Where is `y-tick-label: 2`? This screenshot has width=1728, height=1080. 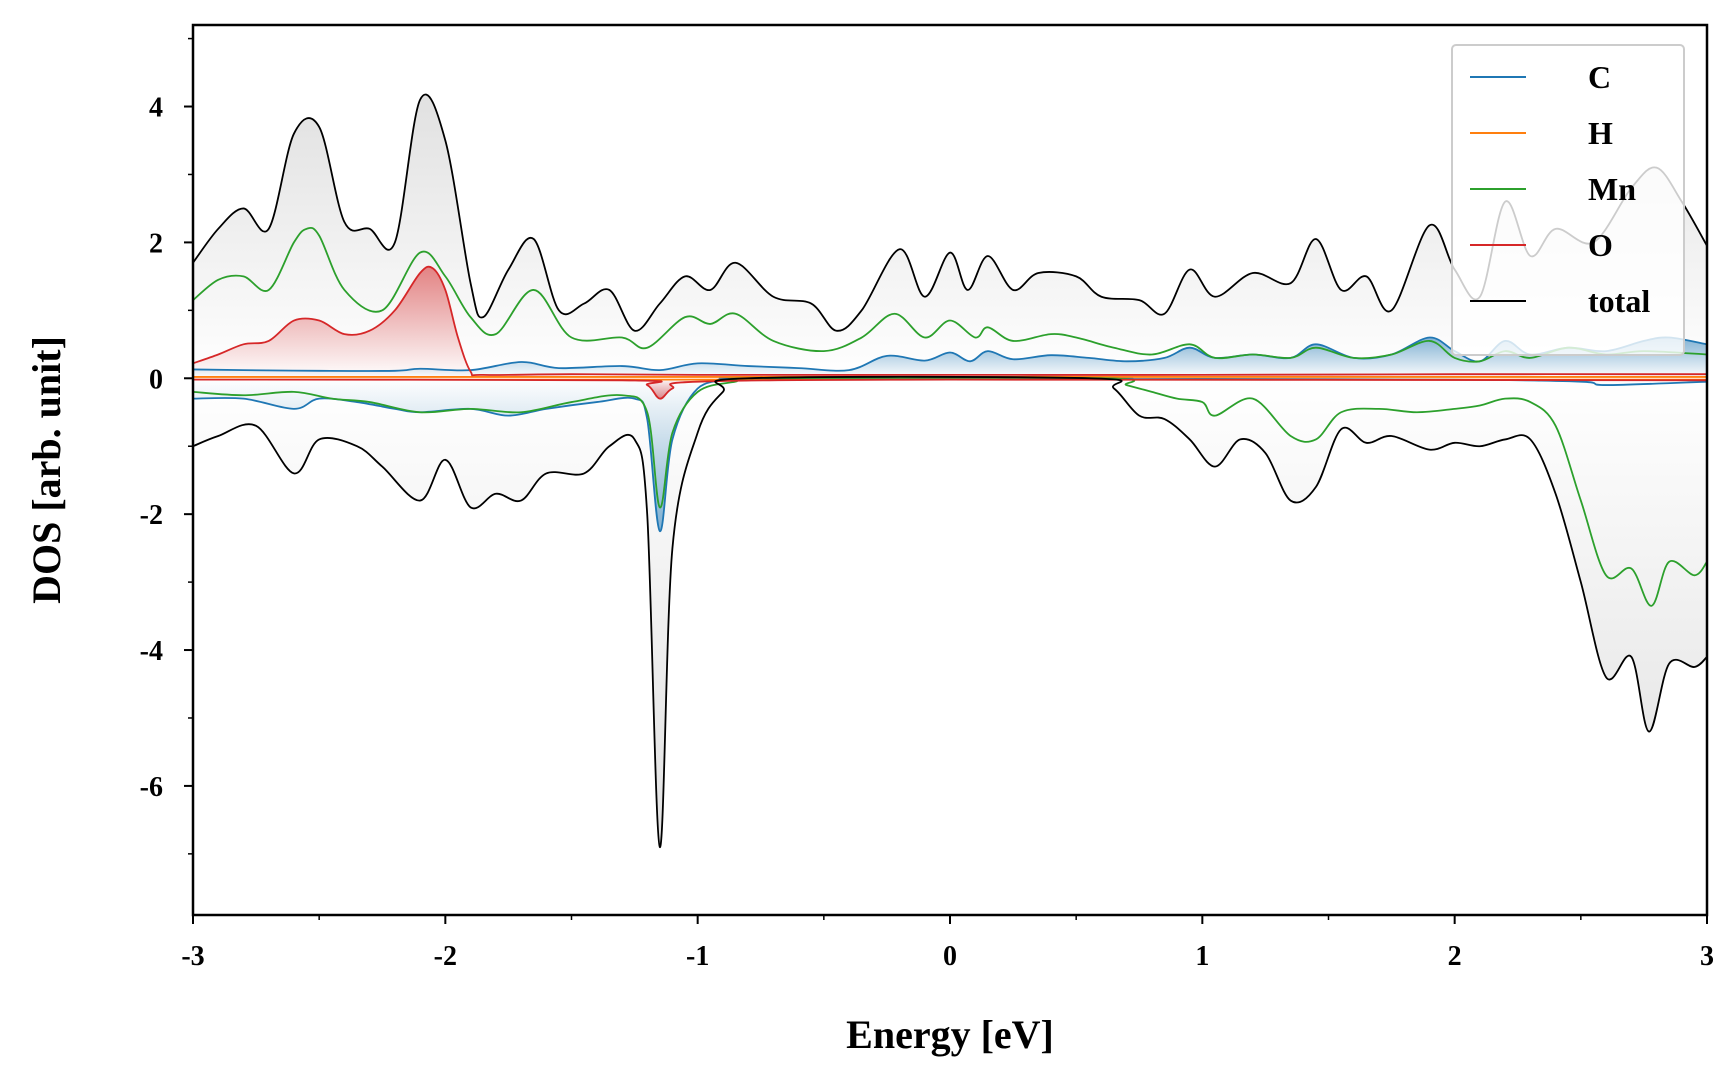 y-tick-label: 2 is located at coordinates (156, 243).